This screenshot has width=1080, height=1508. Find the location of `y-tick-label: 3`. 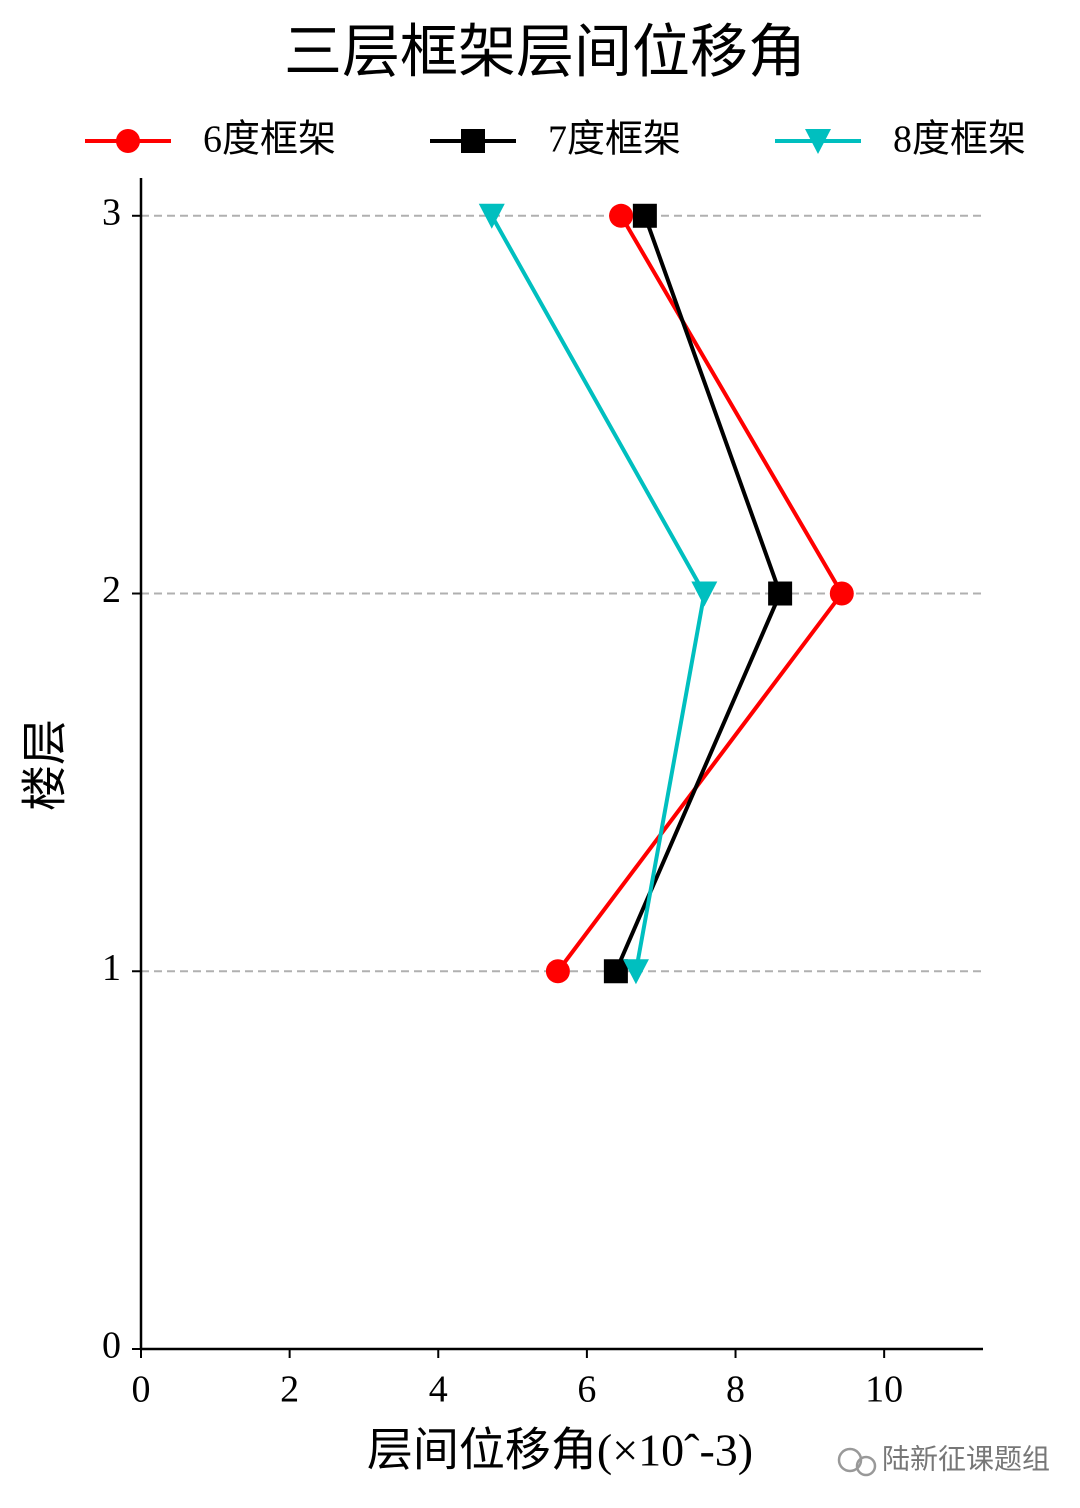

y-tick-label: 3 is located at coordinates (111, 212).